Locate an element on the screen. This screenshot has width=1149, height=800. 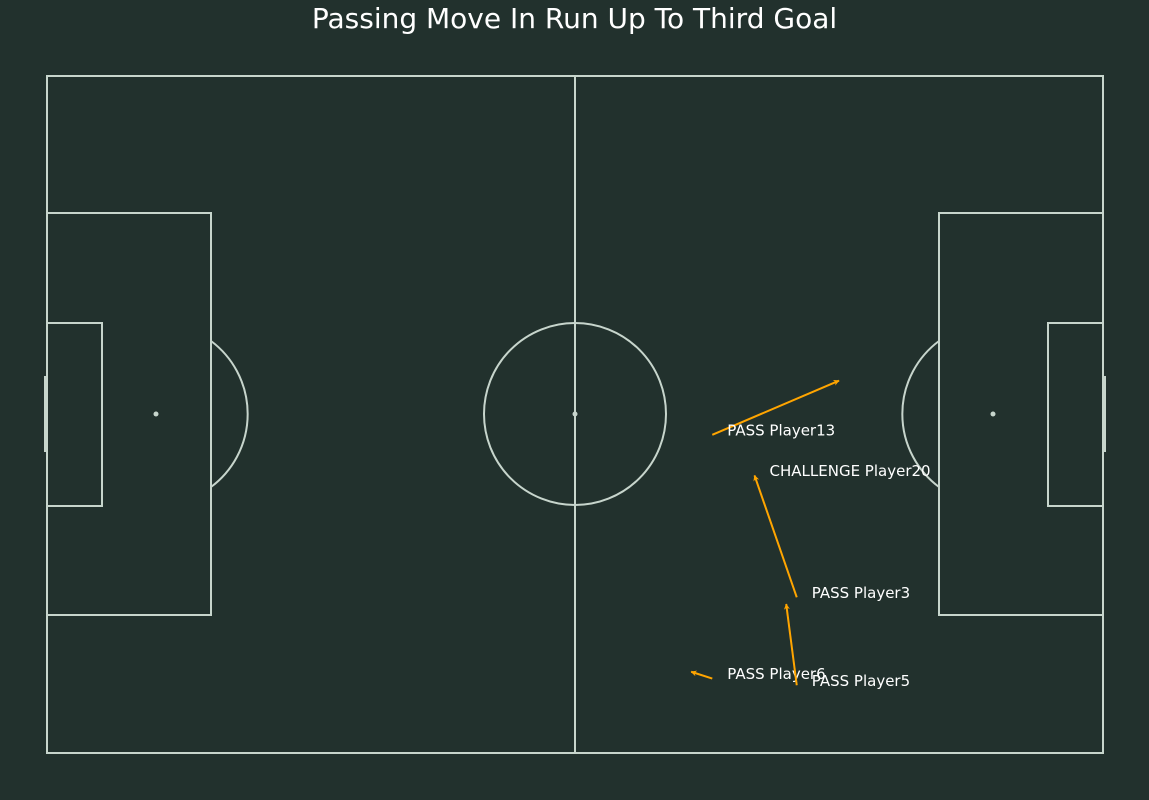
center-spot is located at coordinates (575, 414).